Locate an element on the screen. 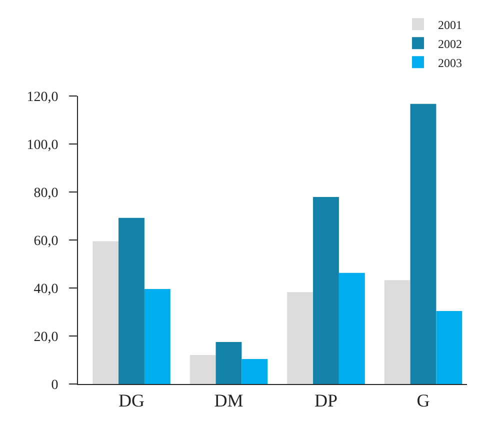  x-tick-label: DM is located at coordinates (229, 400).